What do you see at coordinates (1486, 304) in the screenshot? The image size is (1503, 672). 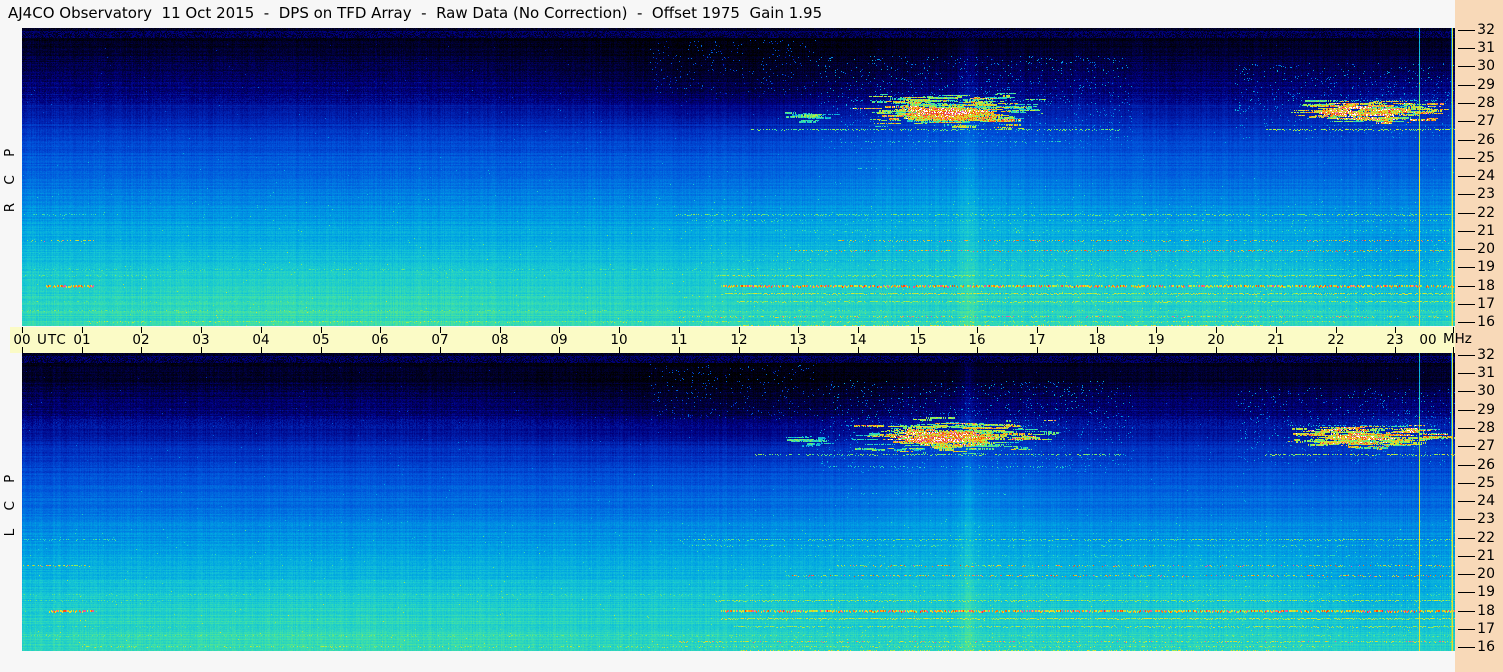 I see `freq-tick-label: 17` at bounding box center [1486, 304].